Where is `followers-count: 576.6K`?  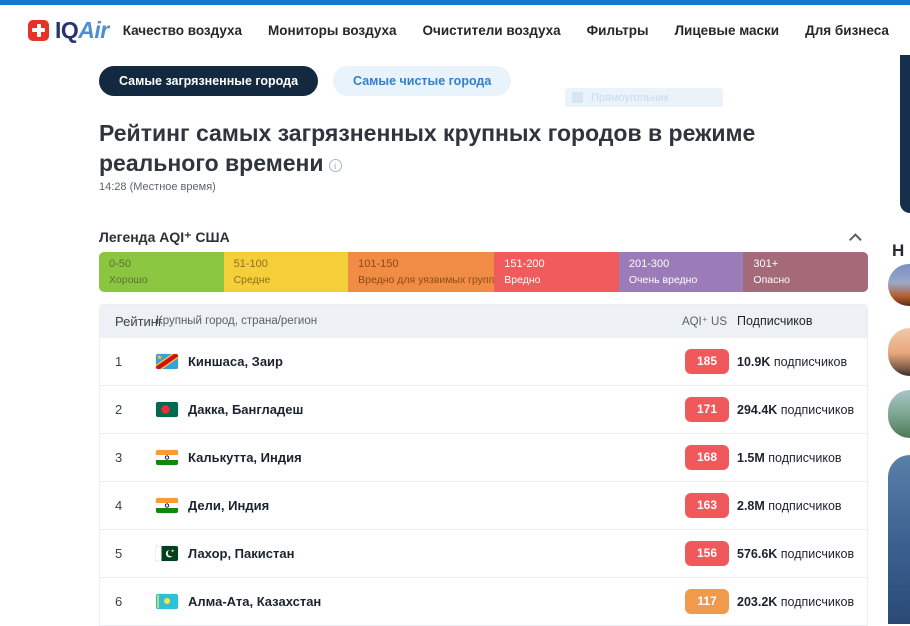 followers-count: 576.6K is located at coordinates (757, 553).